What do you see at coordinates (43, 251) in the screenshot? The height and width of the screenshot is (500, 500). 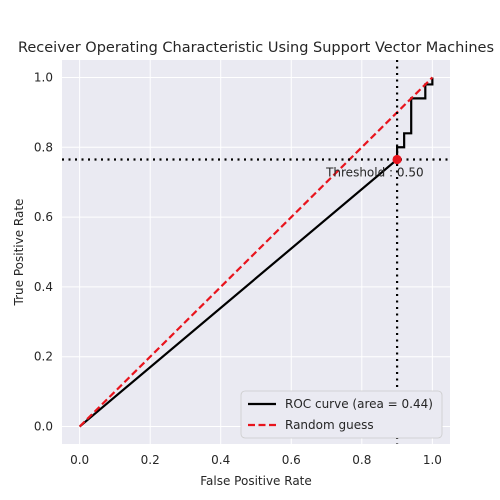 I see `y-tick-labels: 0.0 0.2 0.4 0.6 0.8 1.0` at bounding box center [43, 251].